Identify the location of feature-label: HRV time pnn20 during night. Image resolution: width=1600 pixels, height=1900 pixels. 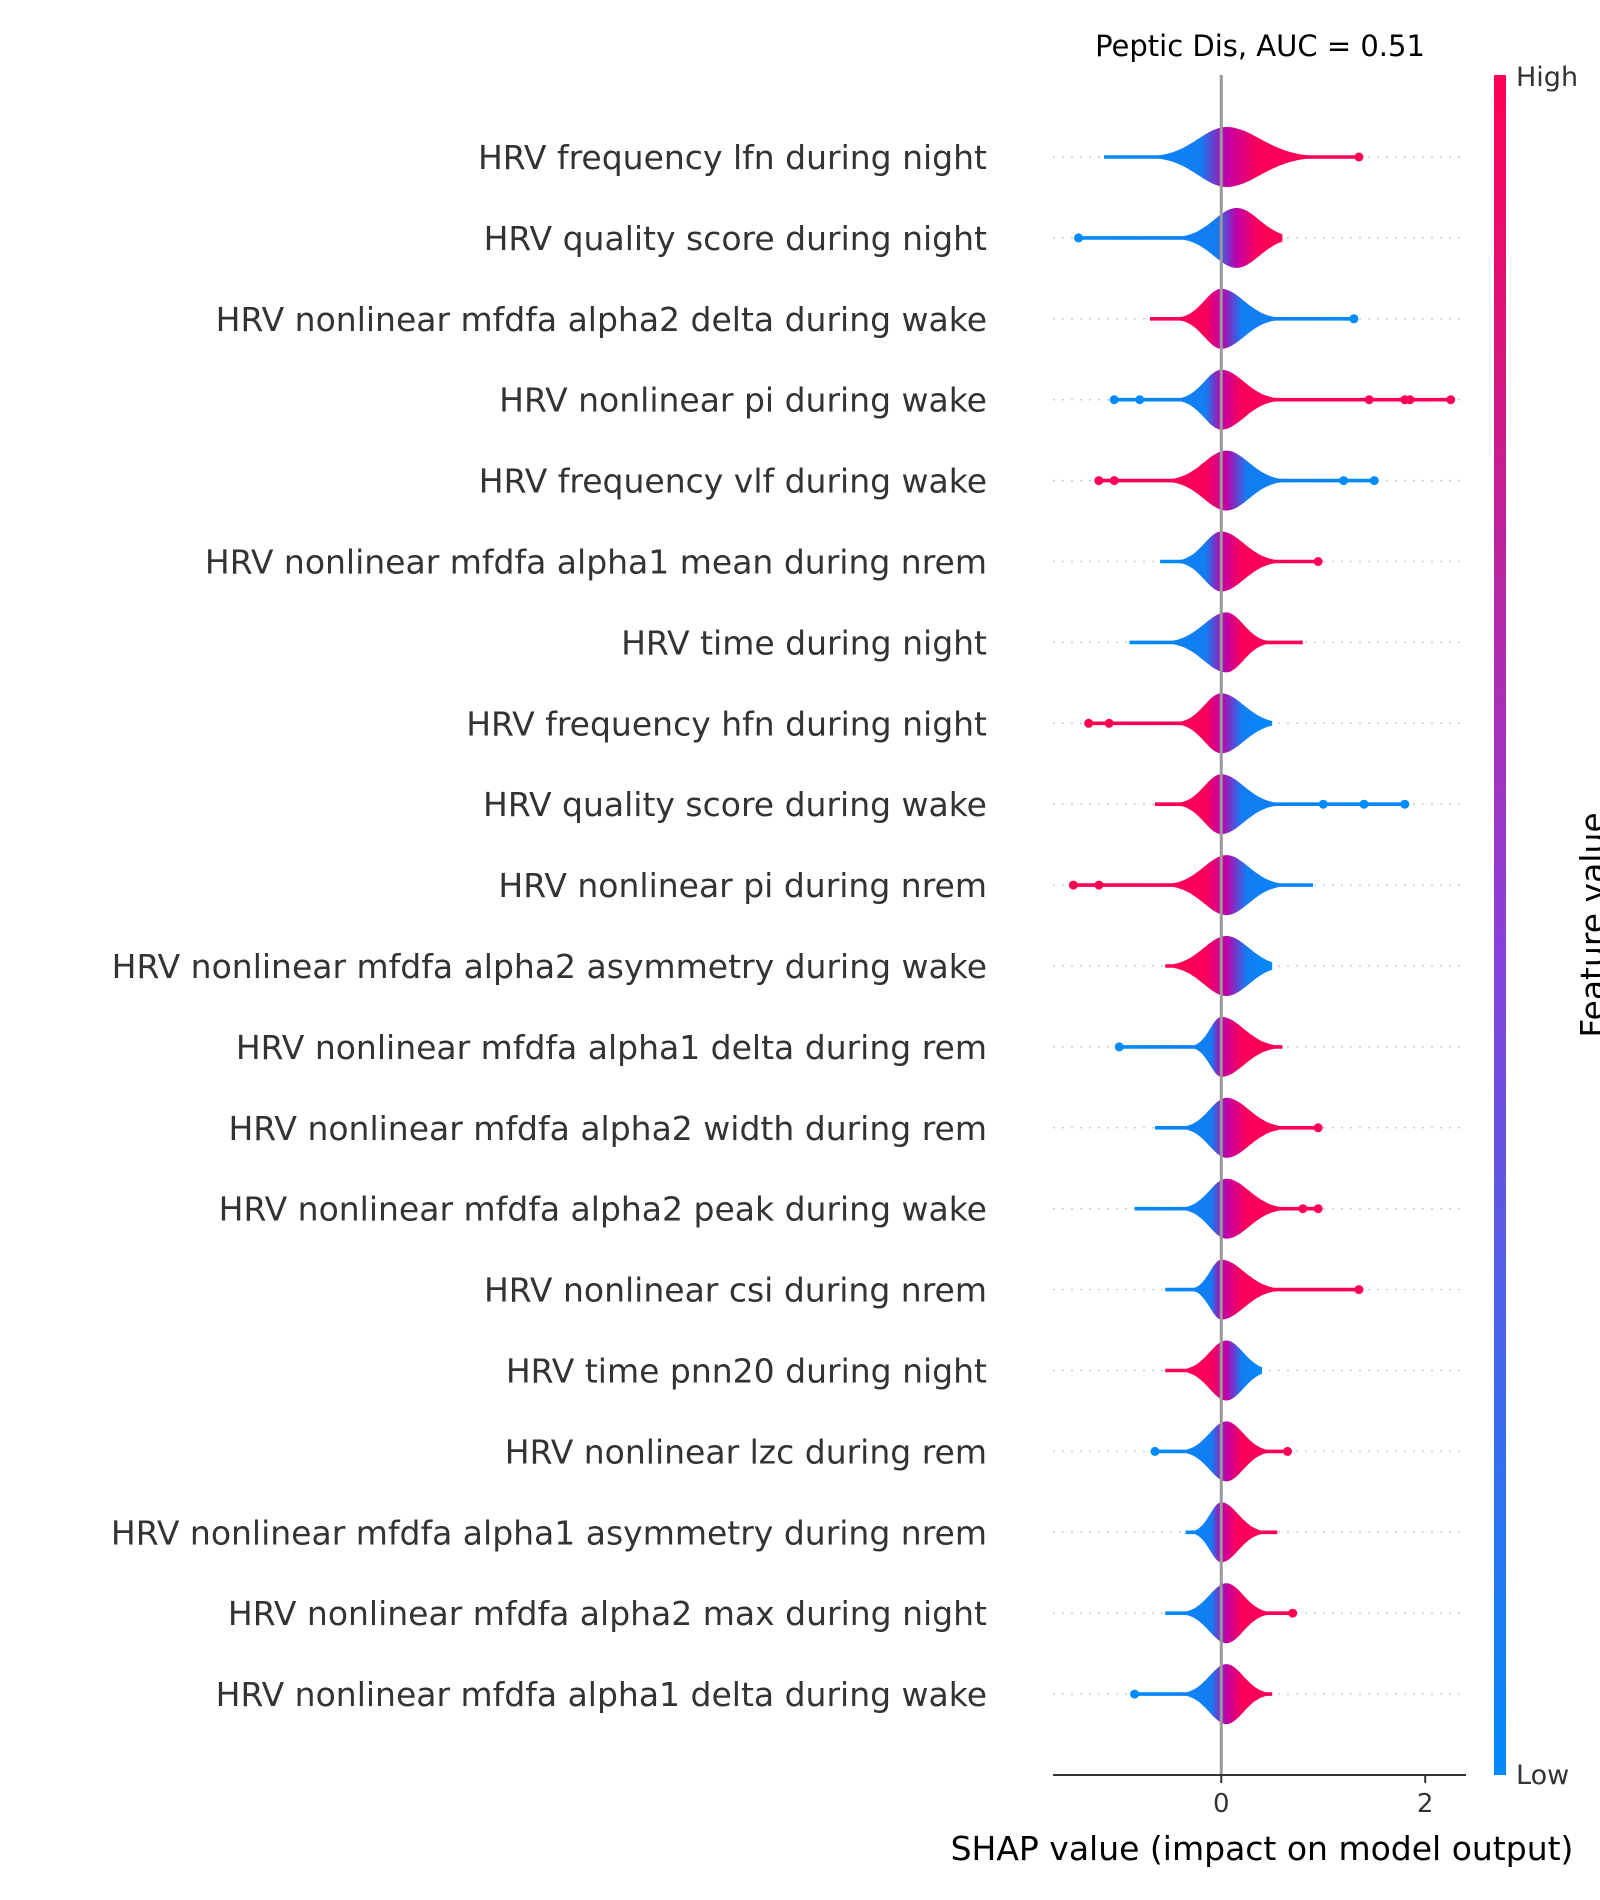
(746, 1371).